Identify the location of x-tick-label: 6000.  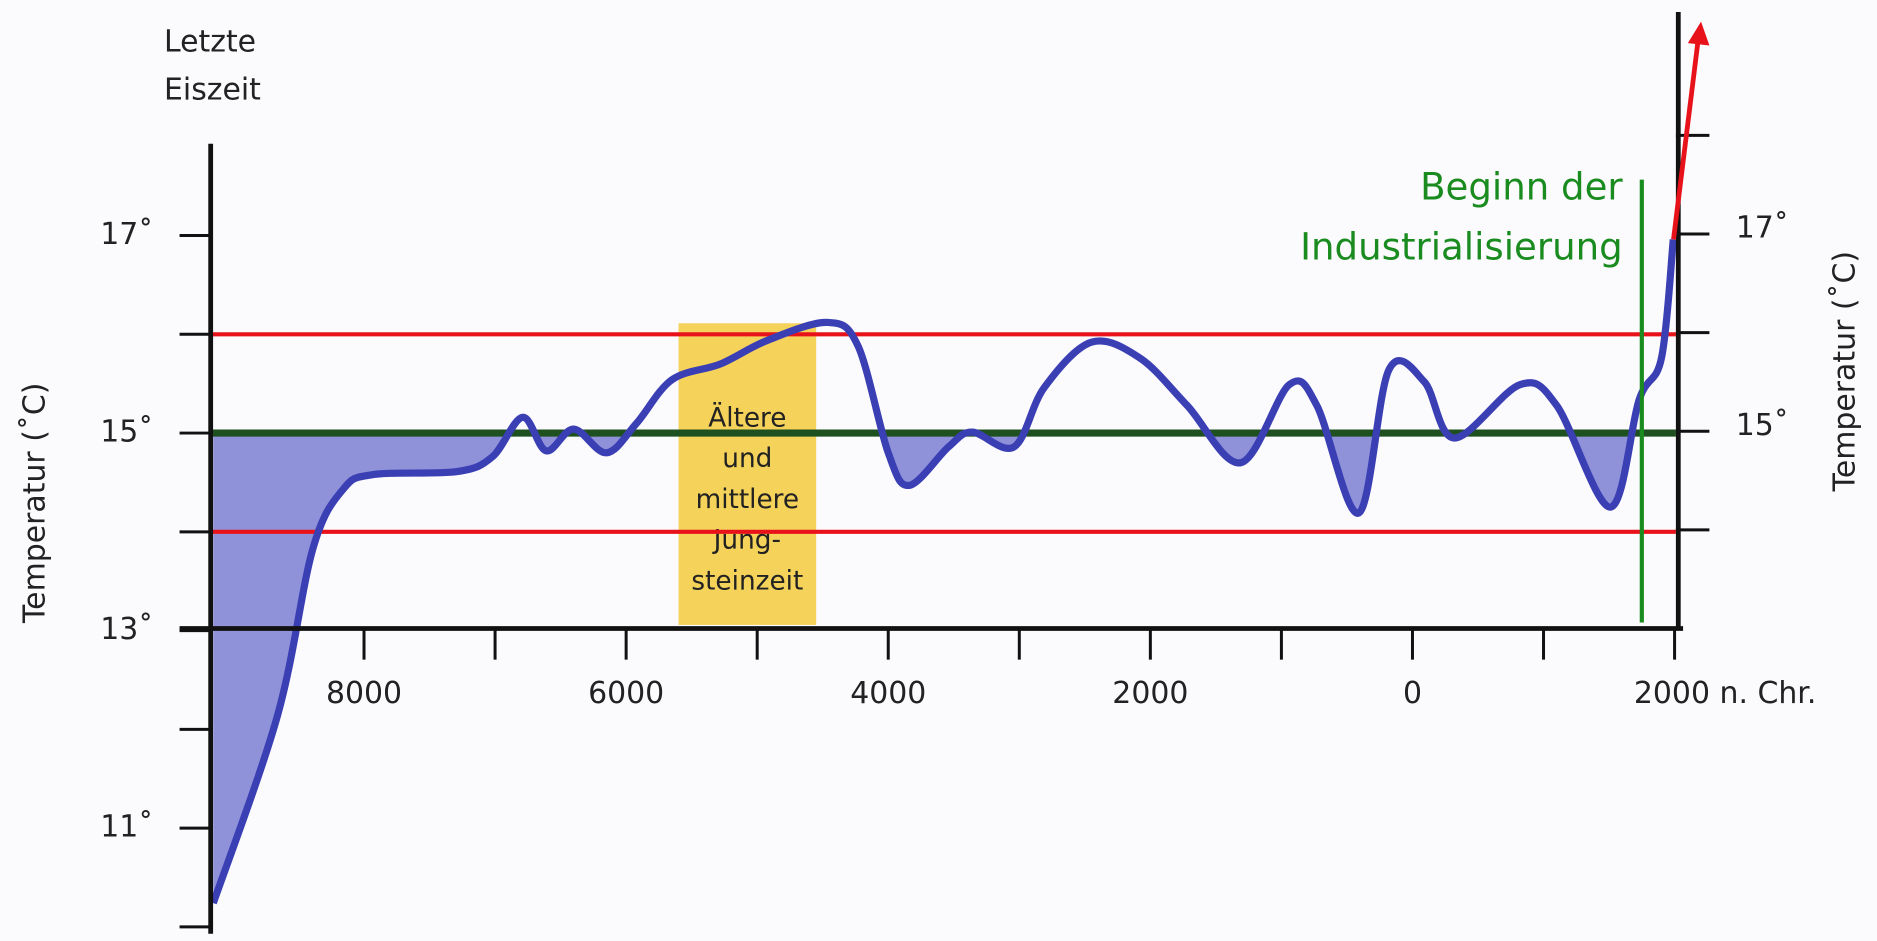
(626, 693).